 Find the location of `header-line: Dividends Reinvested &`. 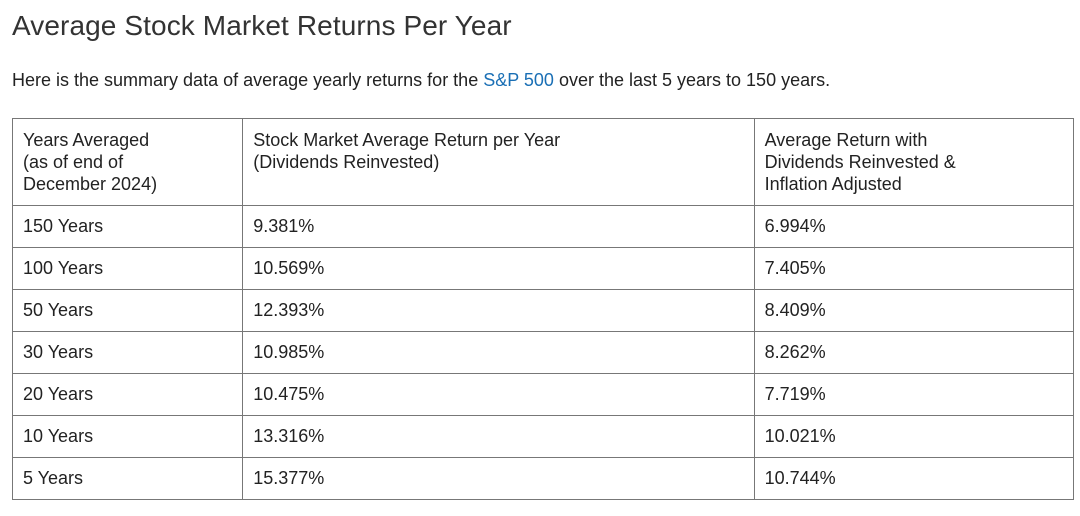

header-line: Dividends Reinvested & is located at coordinates (860, 162).